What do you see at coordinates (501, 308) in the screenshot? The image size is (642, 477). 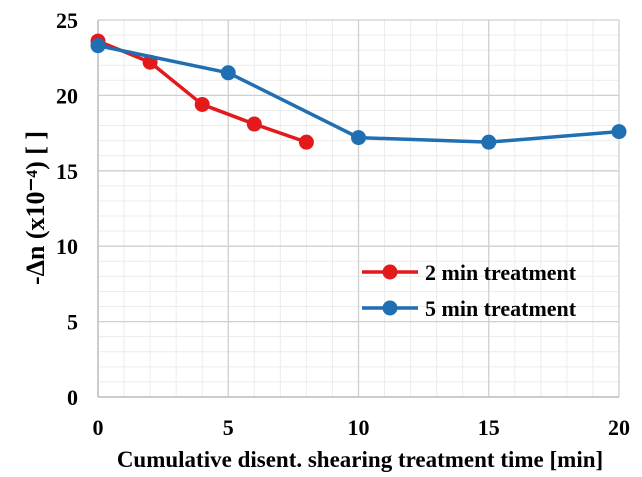 I see `legend-label: 5 min treatment` at bounding box center [501, 308].